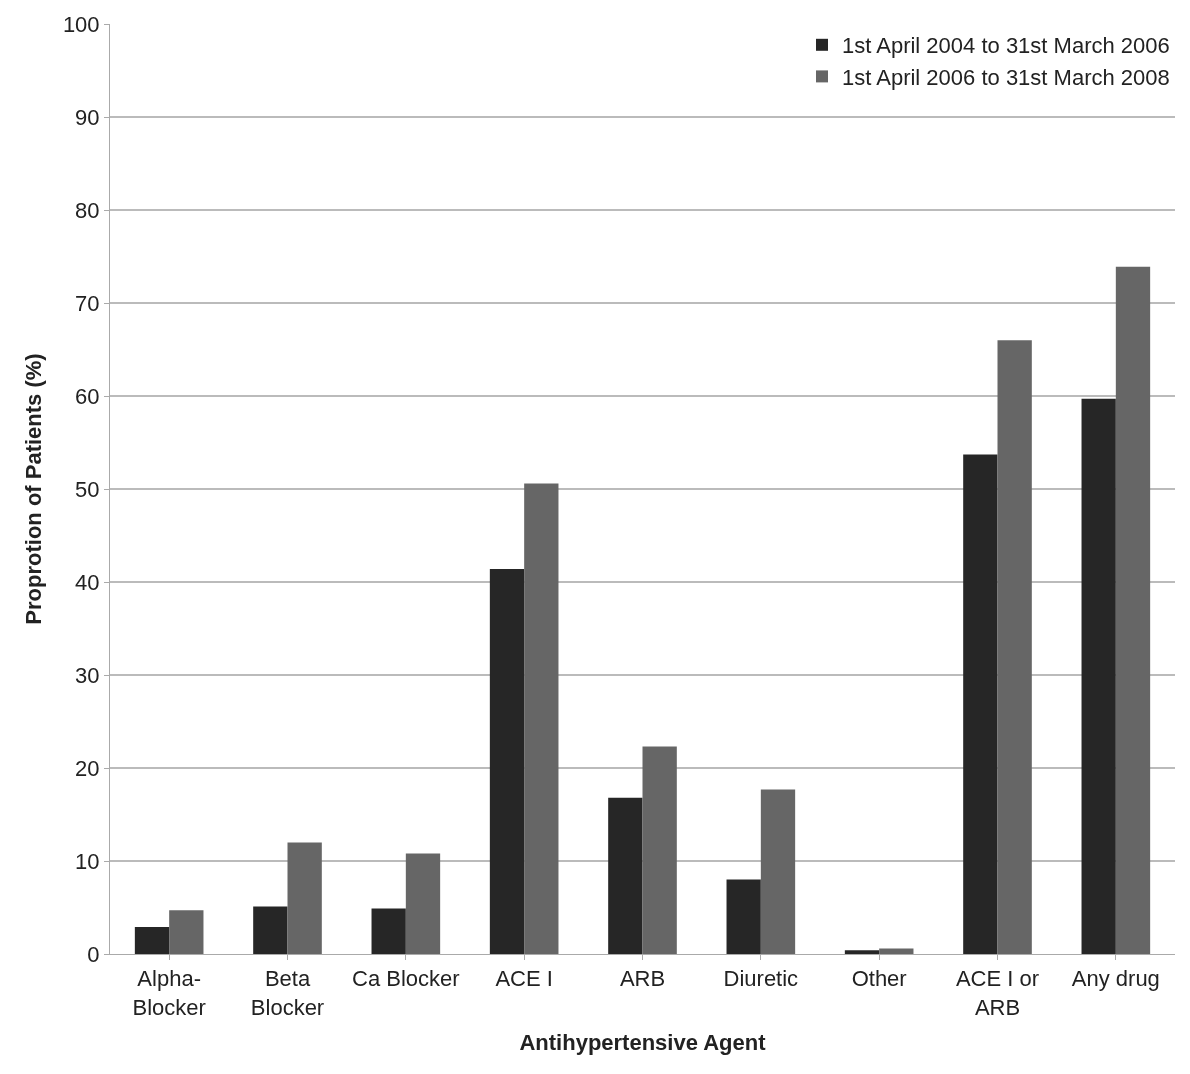 The image size is (1190, 1074). I want to click on legend-label: 1st April 2006 to 31st March 2008, so click(1006, 77).